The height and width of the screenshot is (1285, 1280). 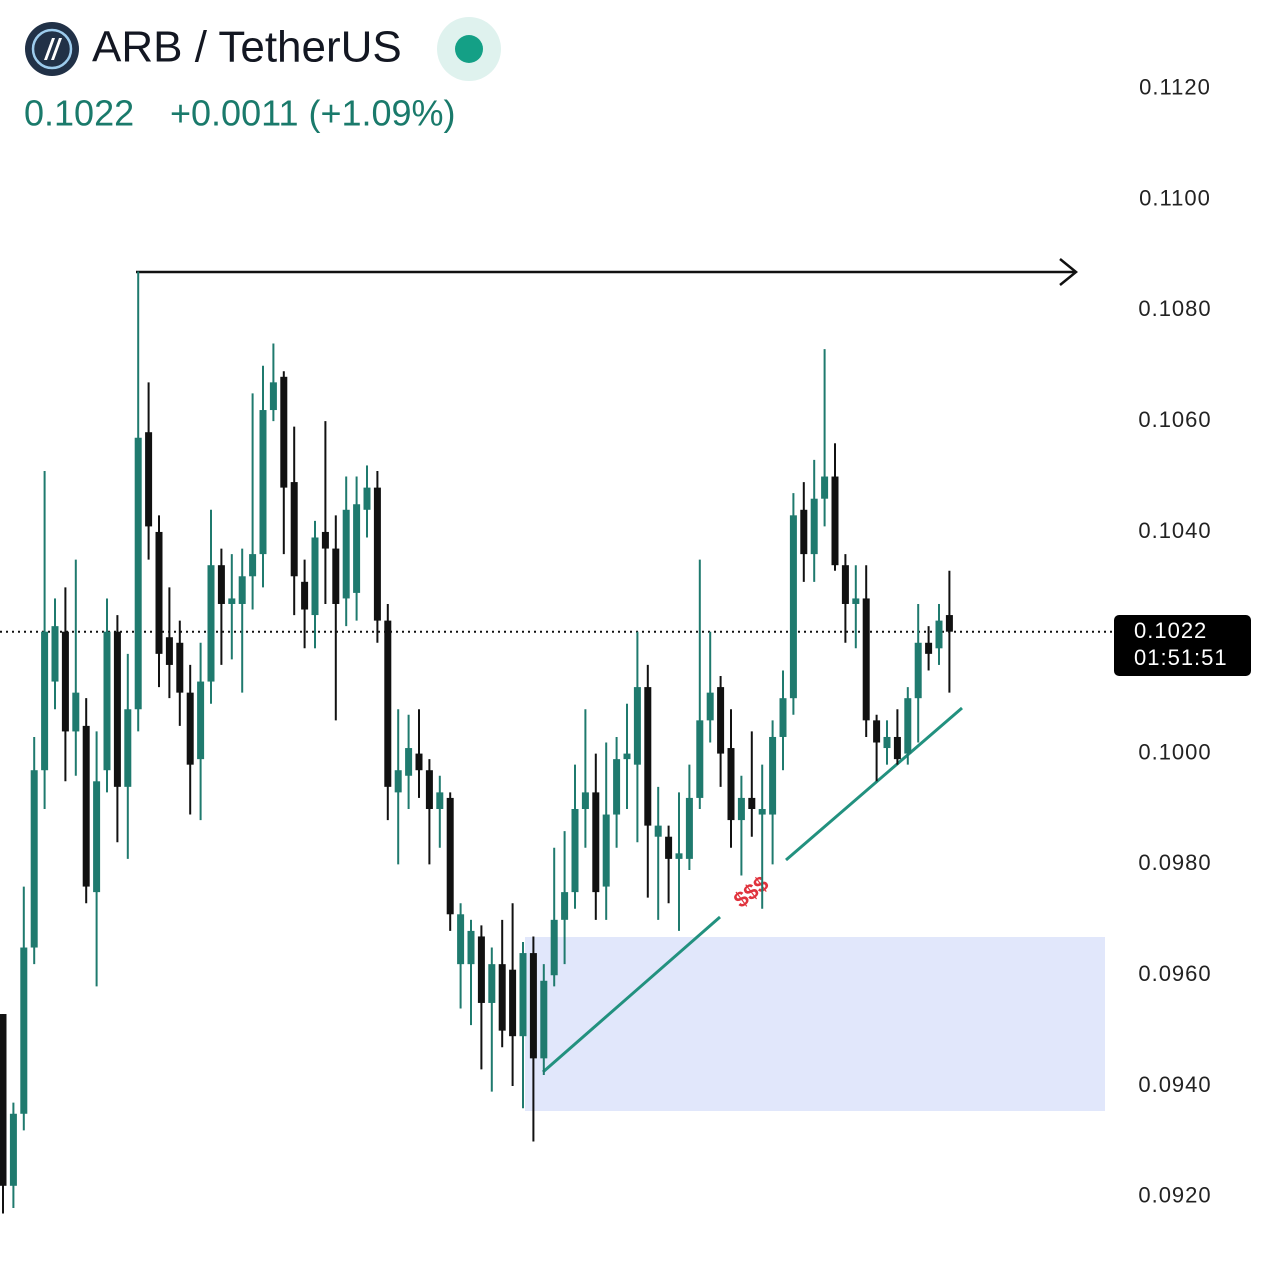 I want to click on y-tick-label: 0.0960, so click(x=1174, y=973).